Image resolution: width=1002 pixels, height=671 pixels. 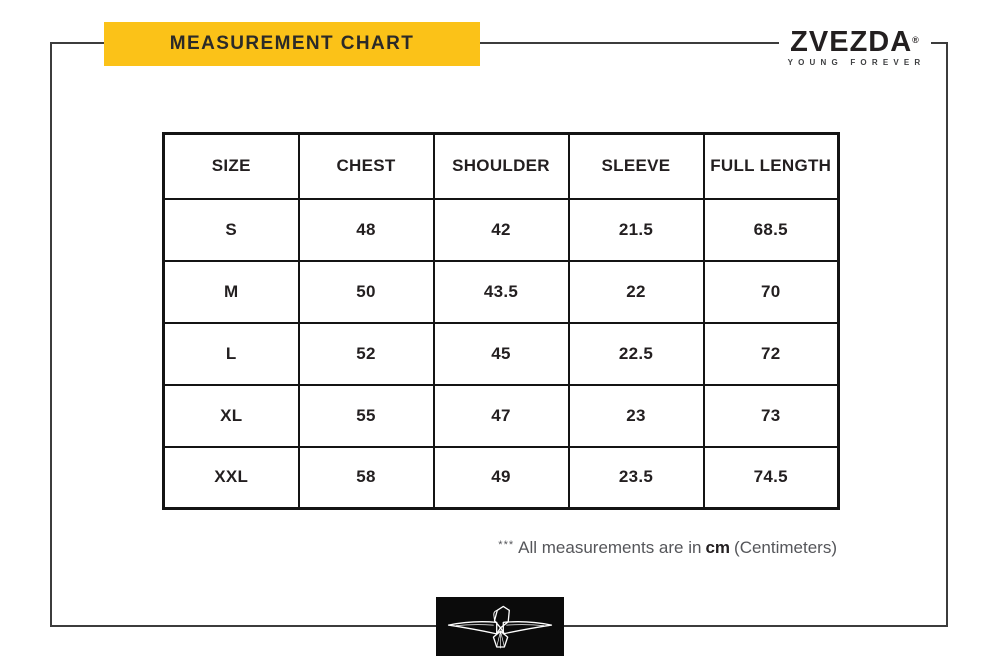 I want to click on table-row-xxl: XXL 58 49 23.5 74.5, so click(x=501, y=477).